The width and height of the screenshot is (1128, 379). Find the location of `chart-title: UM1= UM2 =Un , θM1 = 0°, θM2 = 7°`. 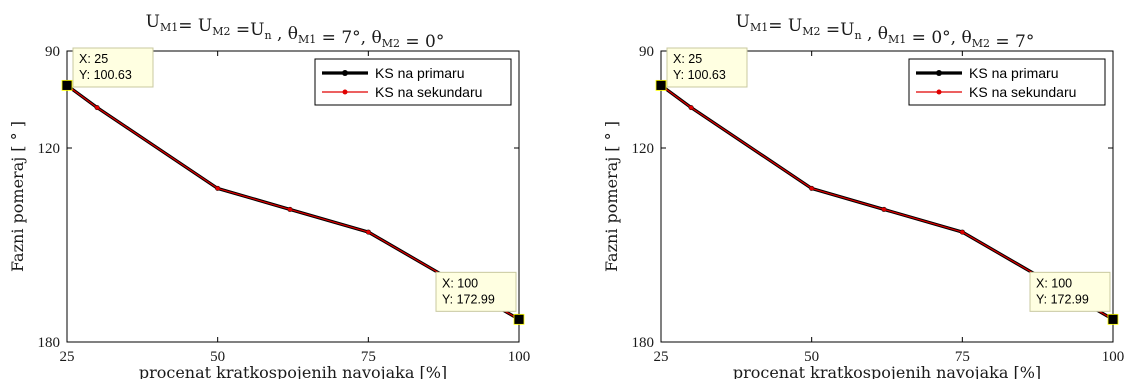

chart-title: UM1= UM2 =Un , θM1 = 0°, θM2 = 7° is located at coordinates (885, 32).